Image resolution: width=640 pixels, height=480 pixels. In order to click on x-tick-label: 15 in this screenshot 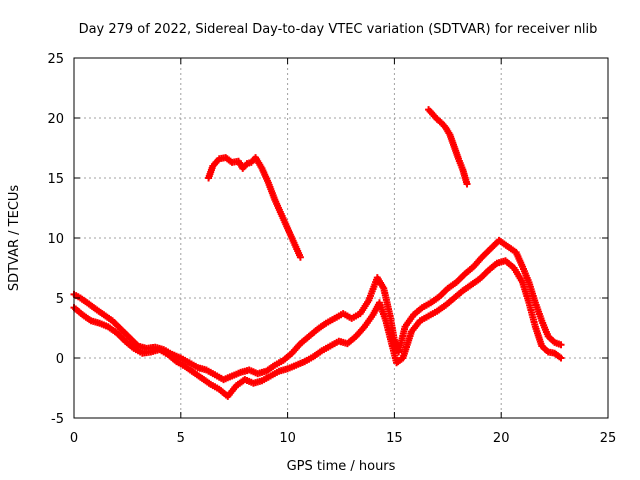, I will do `click(394, 438)`.